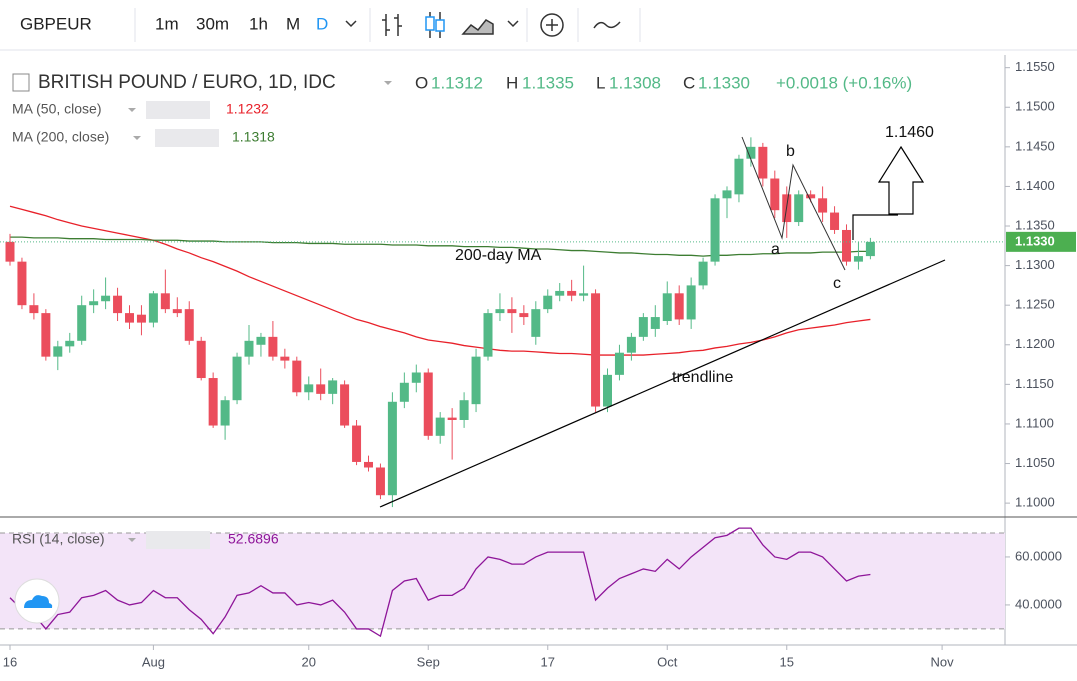 This screenshot has width=1077, height=681. What do you see at coordinates (1038, 603) in the screenshot?
I see `y-tick-label: 40.0000` at bounding box center [1038, 603].